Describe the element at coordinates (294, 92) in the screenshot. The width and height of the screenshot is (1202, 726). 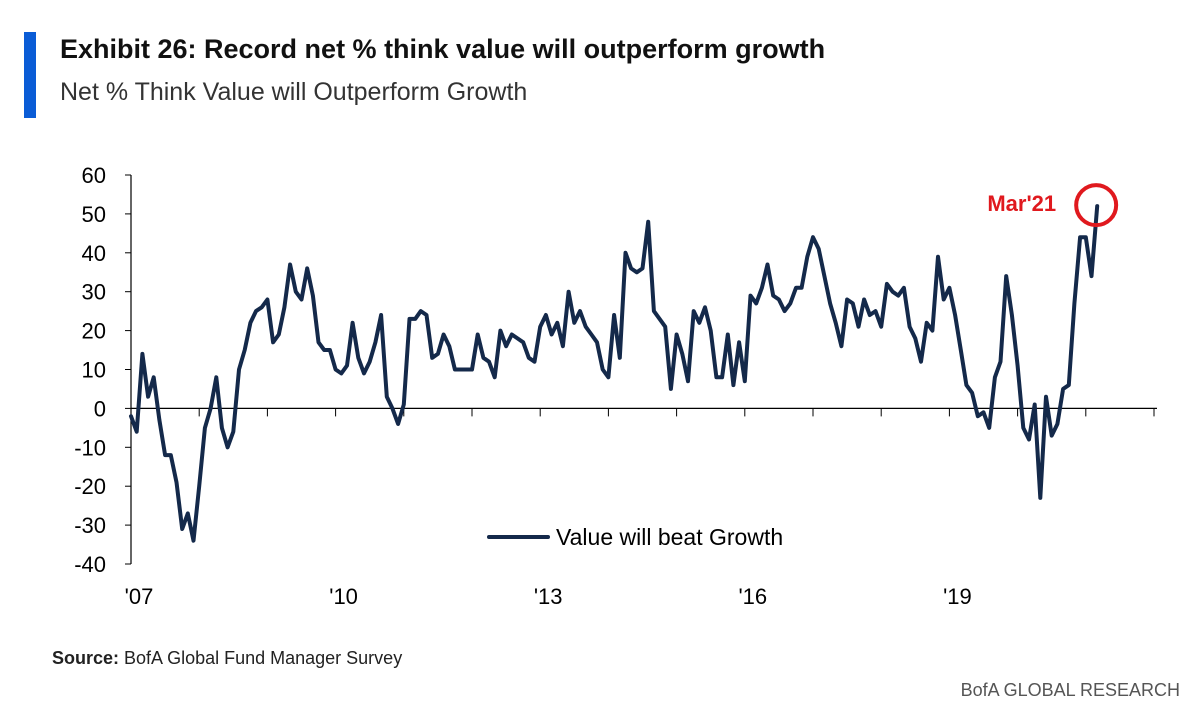
I see `exhibit-subtitle: Net % Think Value will Outperform Growth` at that location.